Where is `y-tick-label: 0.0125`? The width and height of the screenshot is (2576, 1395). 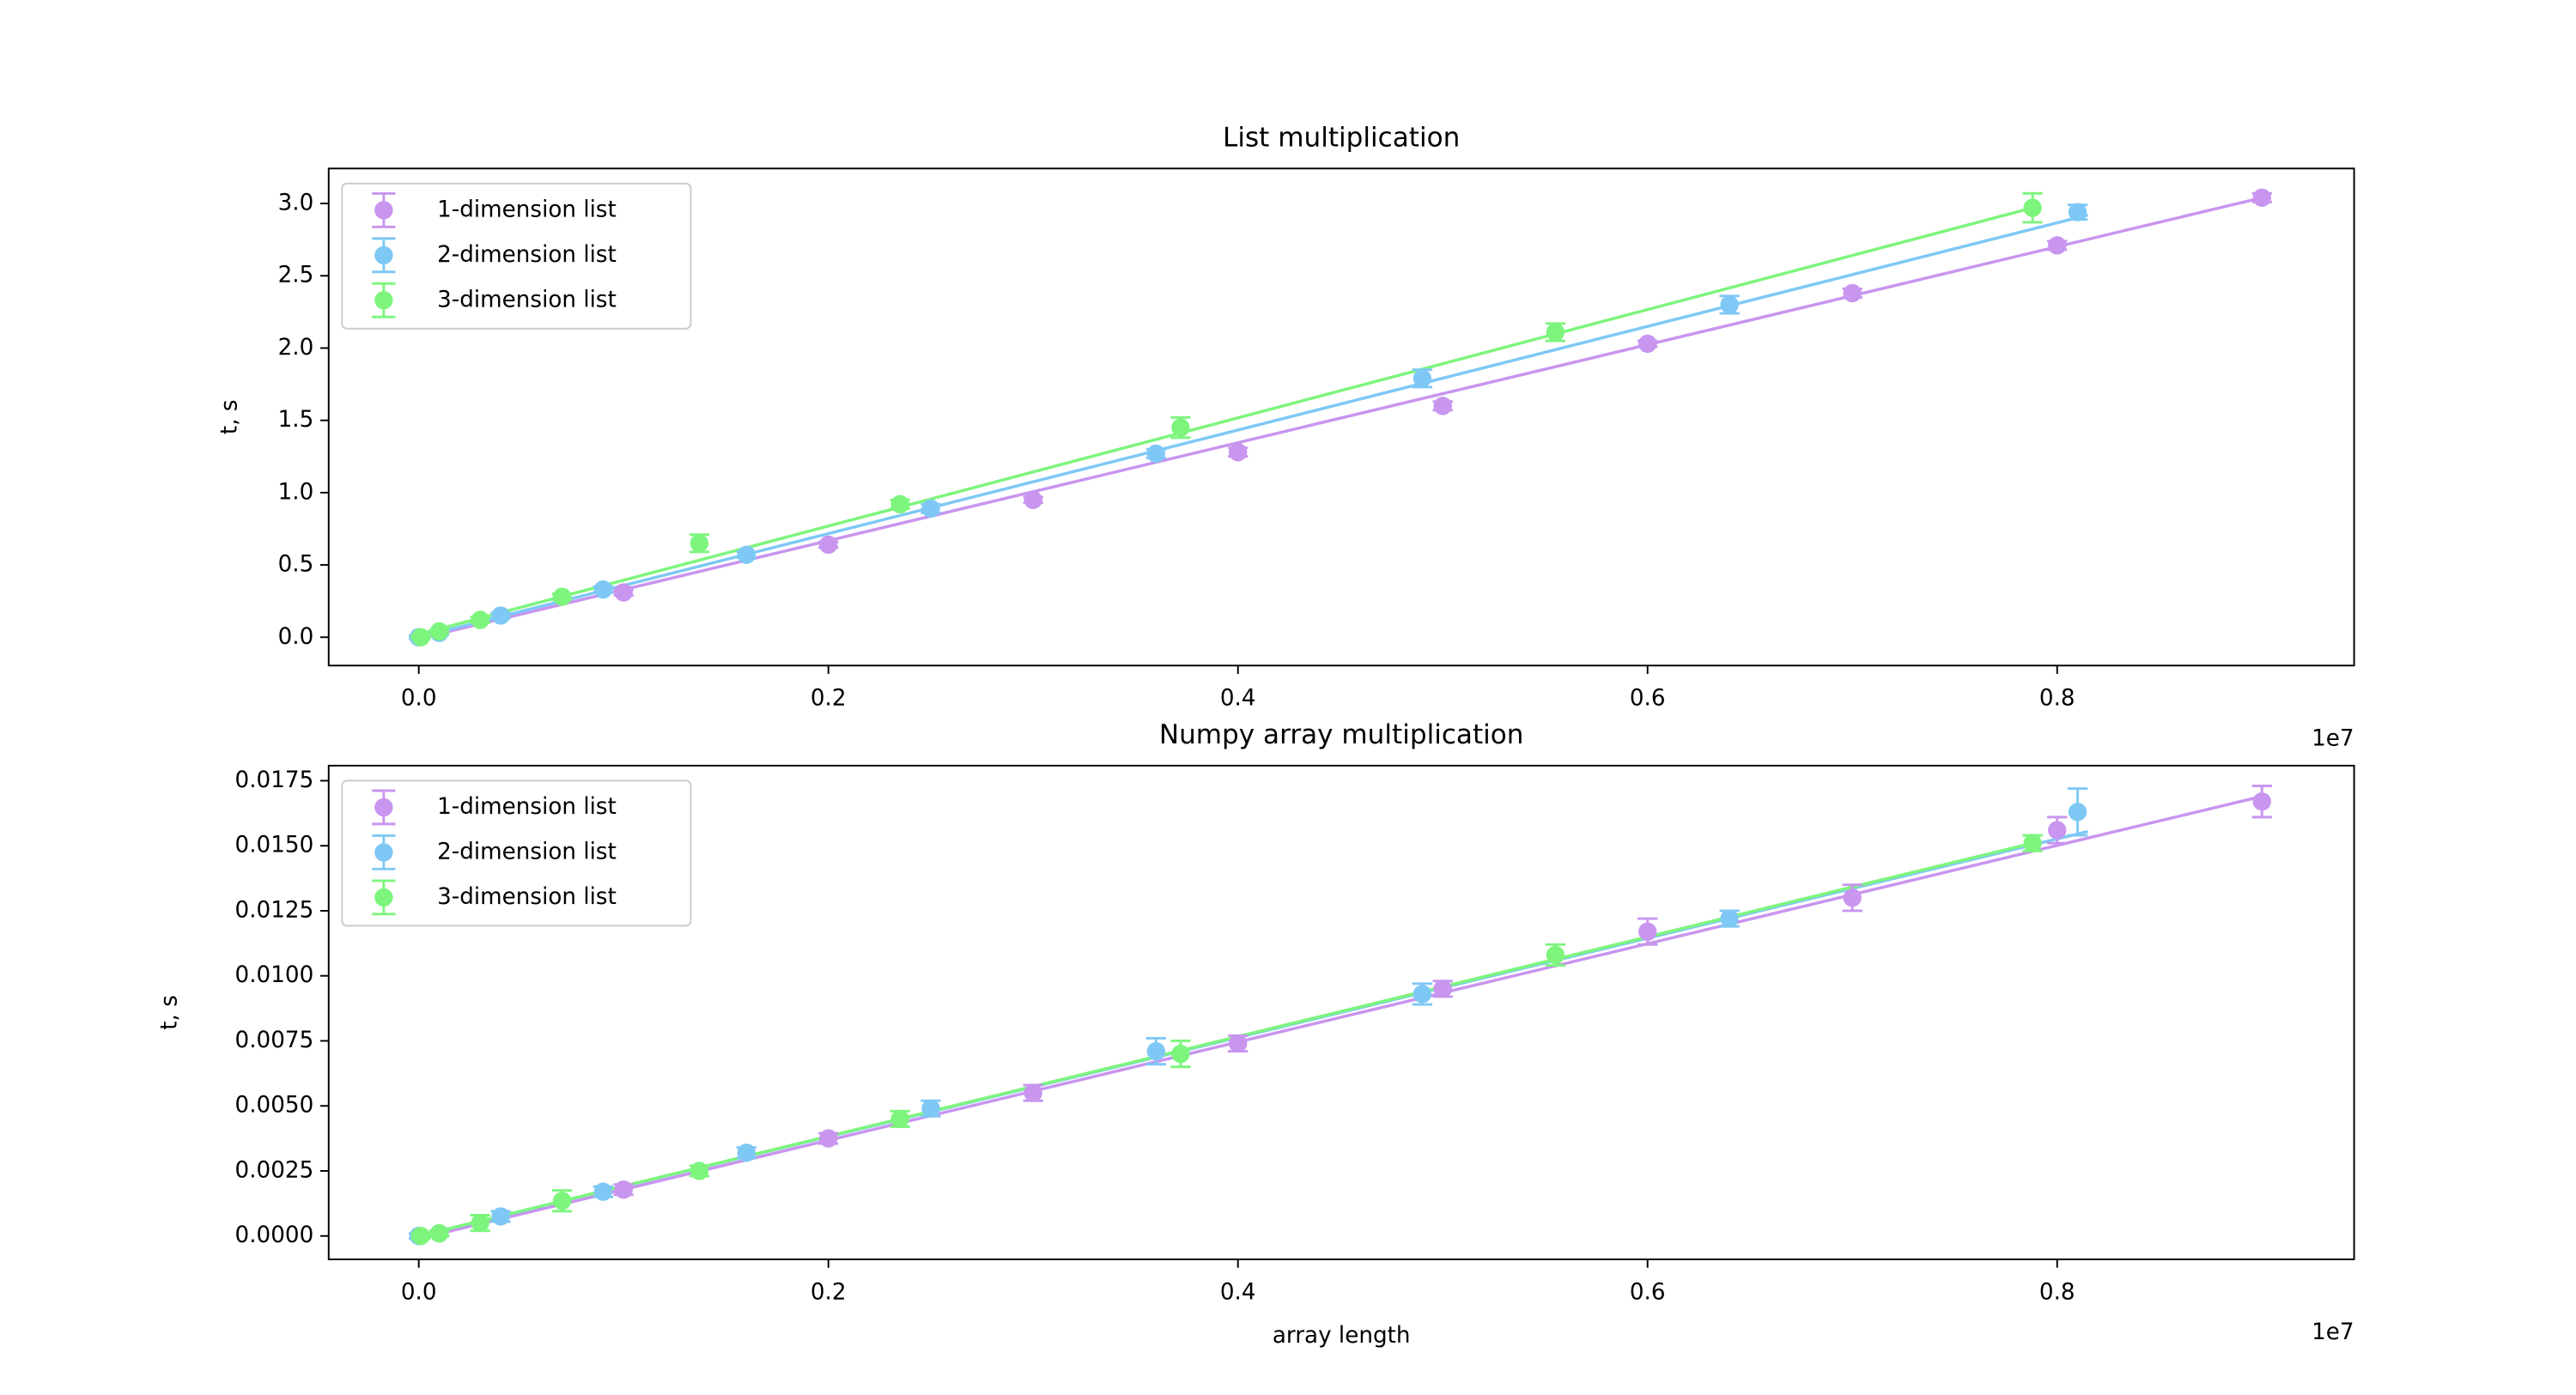
y-tick-label: 0.0125 is located at coordinates (274, 910).